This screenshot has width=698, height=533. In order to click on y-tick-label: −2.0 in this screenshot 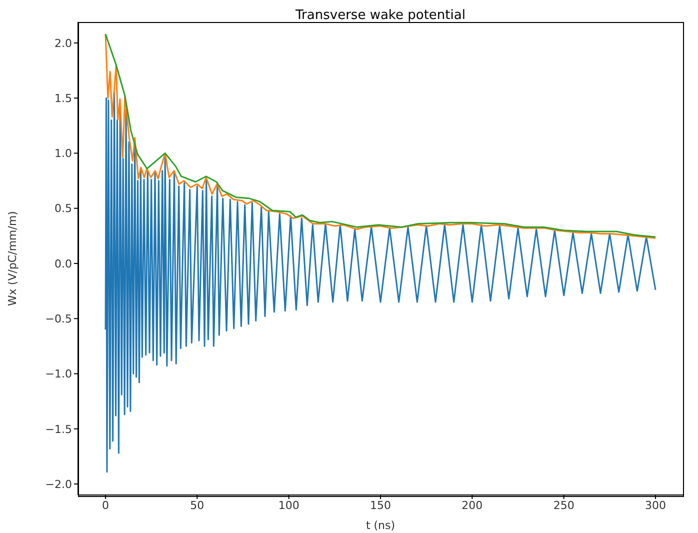, I will do `click(58, 484)`.